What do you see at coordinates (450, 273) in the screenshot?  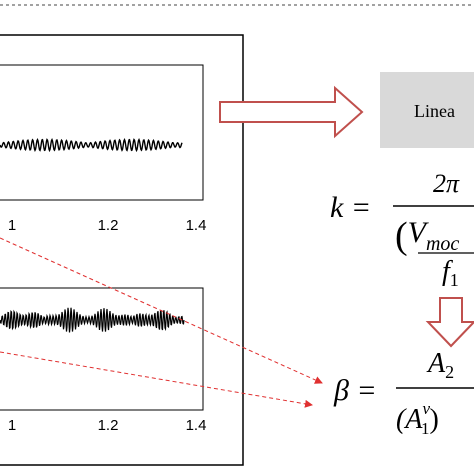 I see `denominator-bottom: f1` at bounding box center [450, 273].